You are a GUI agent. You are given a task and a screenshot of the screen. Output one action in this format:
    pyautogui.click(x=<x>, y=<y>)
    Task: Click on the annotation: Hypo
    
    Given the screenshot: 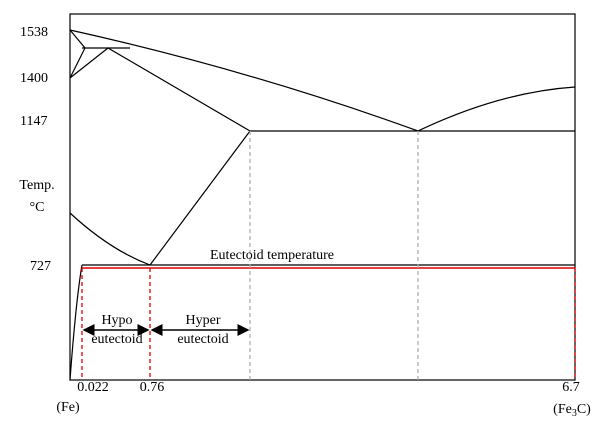 What is the action you would take?
    pyautogui.click(x=116, y=320)
    